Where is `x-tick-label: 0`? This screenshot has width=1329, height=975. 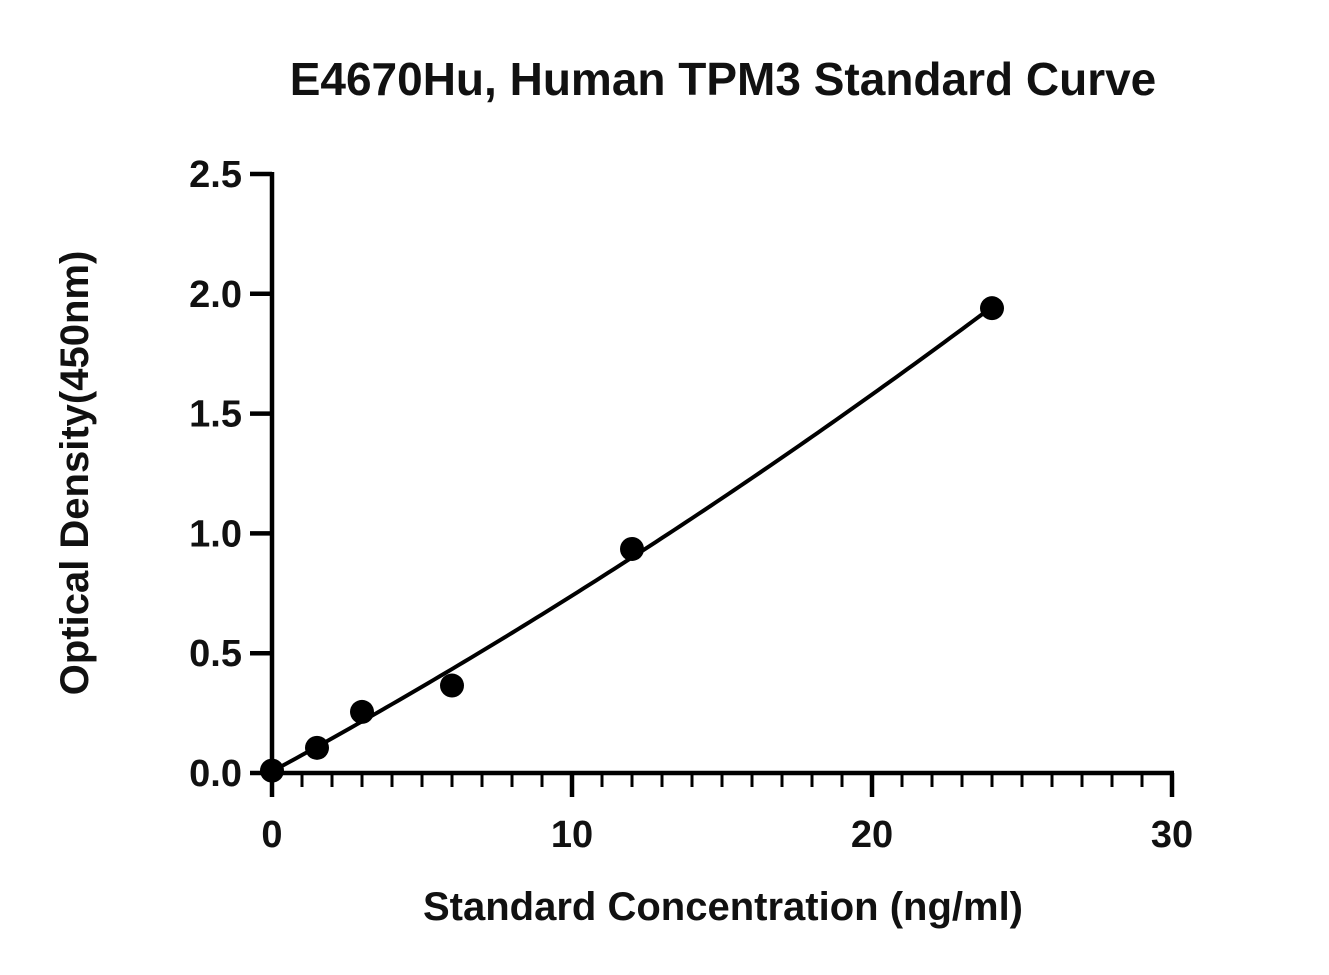
x-tick-label: 0 is located at coordinates (271, 835).